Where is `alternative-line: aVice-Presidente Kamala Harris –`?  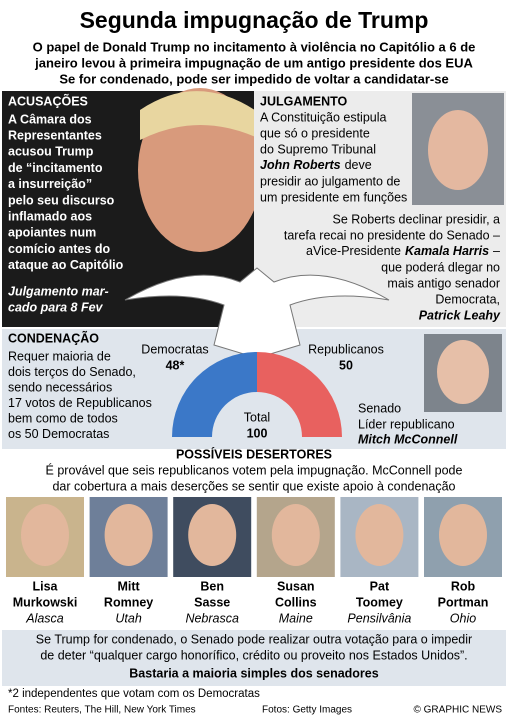 alternative-line: aVice-Presidente Kamala Harris – is located at coordinates (403, 251).